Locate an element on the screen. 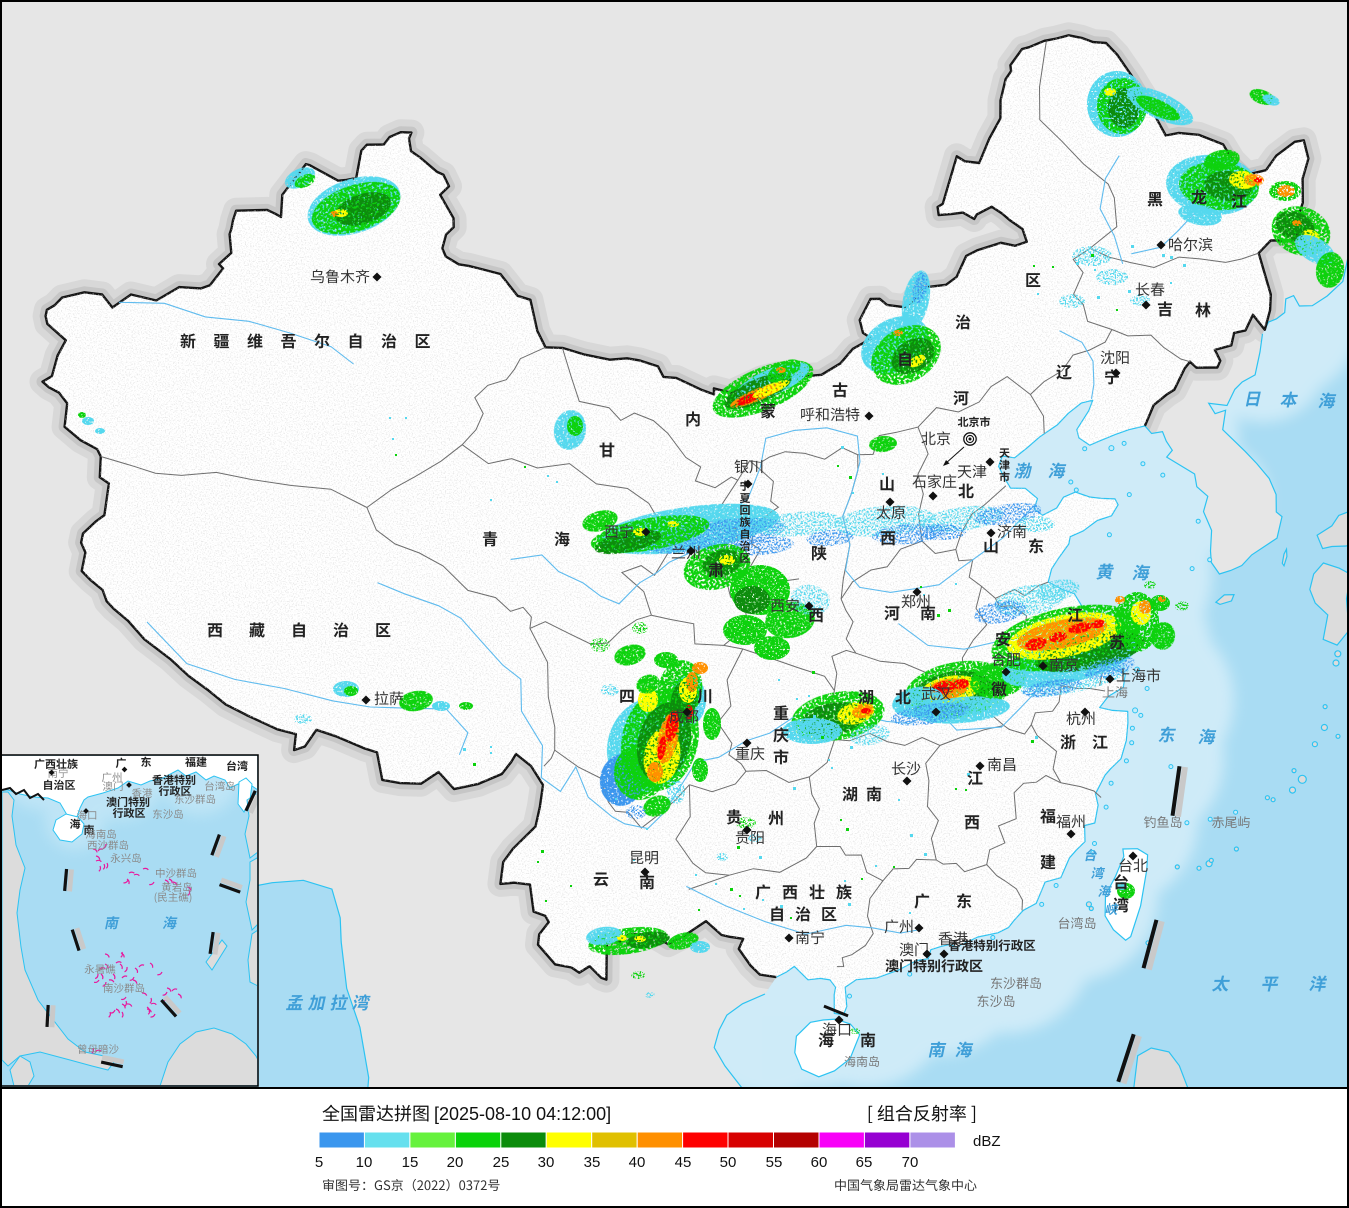  svg-text: 50 is located at coordinates (728, 1162).